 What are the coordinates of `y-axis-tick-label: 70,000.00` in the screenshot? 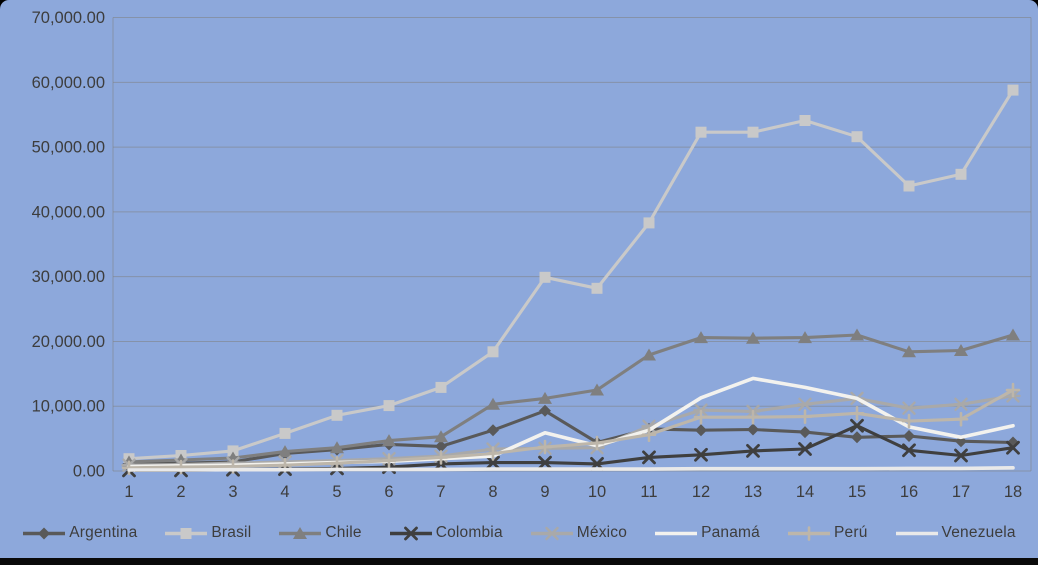 It's located at (68, 18).